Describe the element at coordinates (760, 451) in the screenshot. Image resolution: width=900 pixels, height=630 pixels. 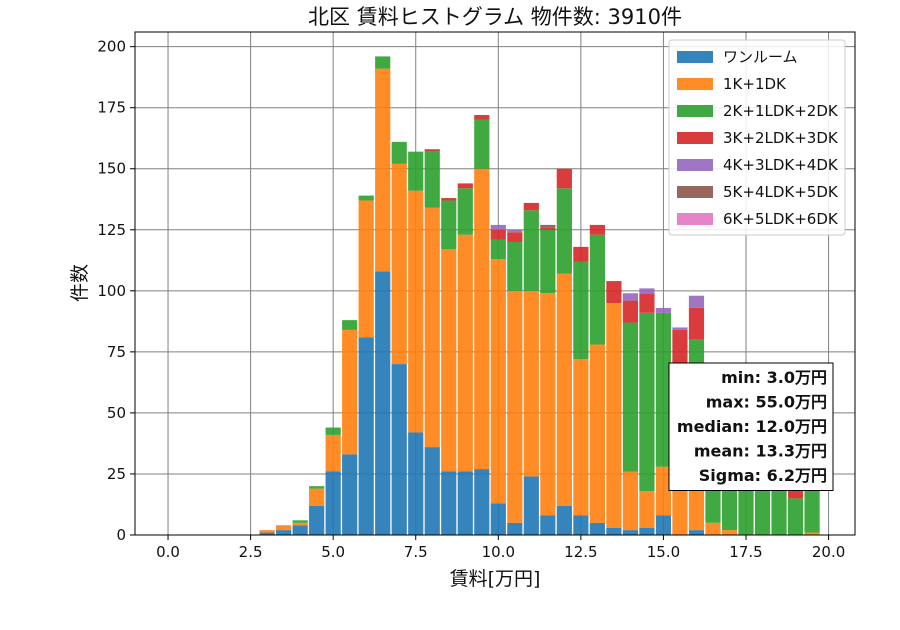
I see `stats-line: mean: 13.3万円` at that location.